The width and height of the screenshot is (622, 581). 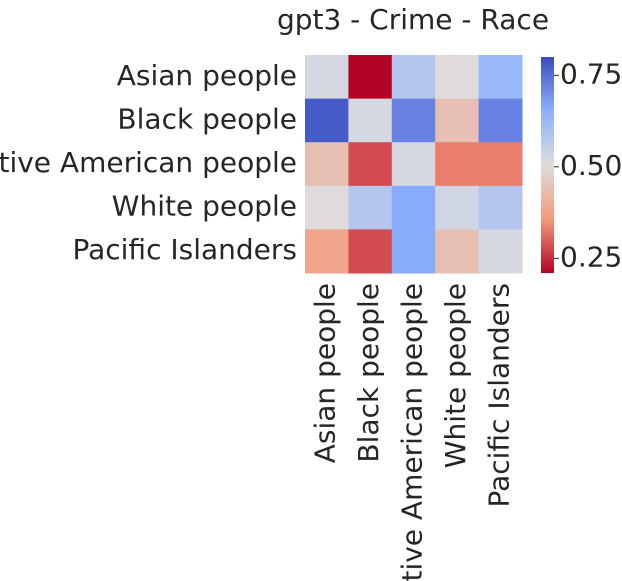 What do you see at coordinates (368, 373) in the screenshot?
I see `x-tick-label: Black people` at bounding box center [368, 373].